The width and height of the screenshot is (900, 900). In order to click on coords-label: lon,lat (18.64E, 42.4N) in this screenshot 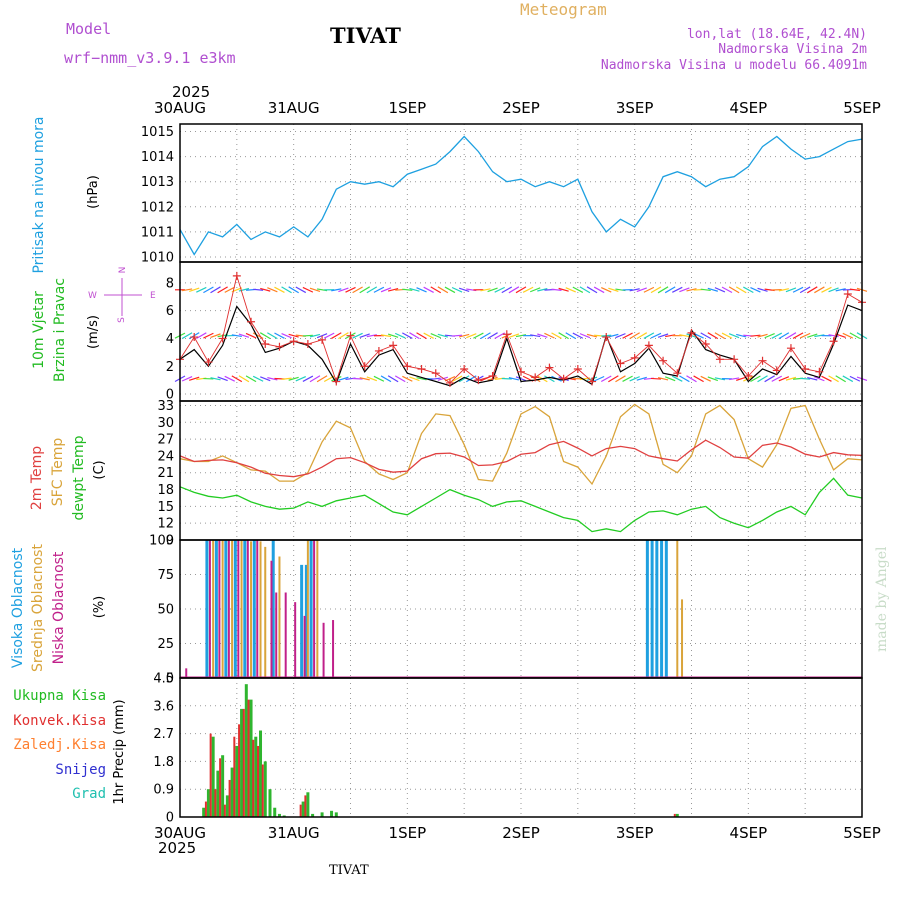, I will do `click(777, 34)`.